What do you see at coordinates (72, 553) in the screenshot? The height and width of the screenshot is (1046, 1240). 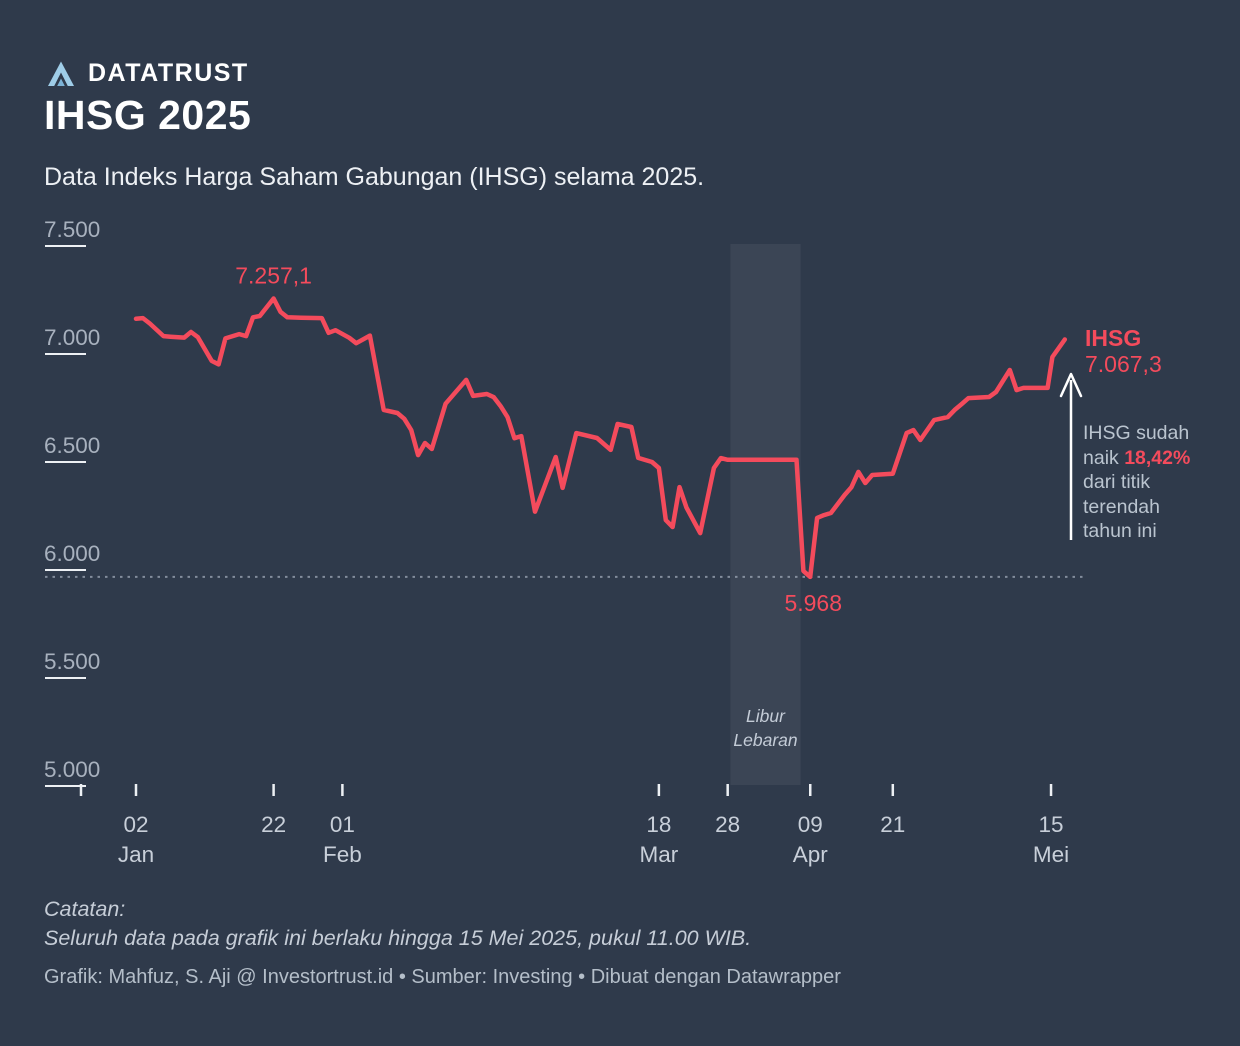 I see `y-axis-label: 6.000` at bounding box center [72, 553].